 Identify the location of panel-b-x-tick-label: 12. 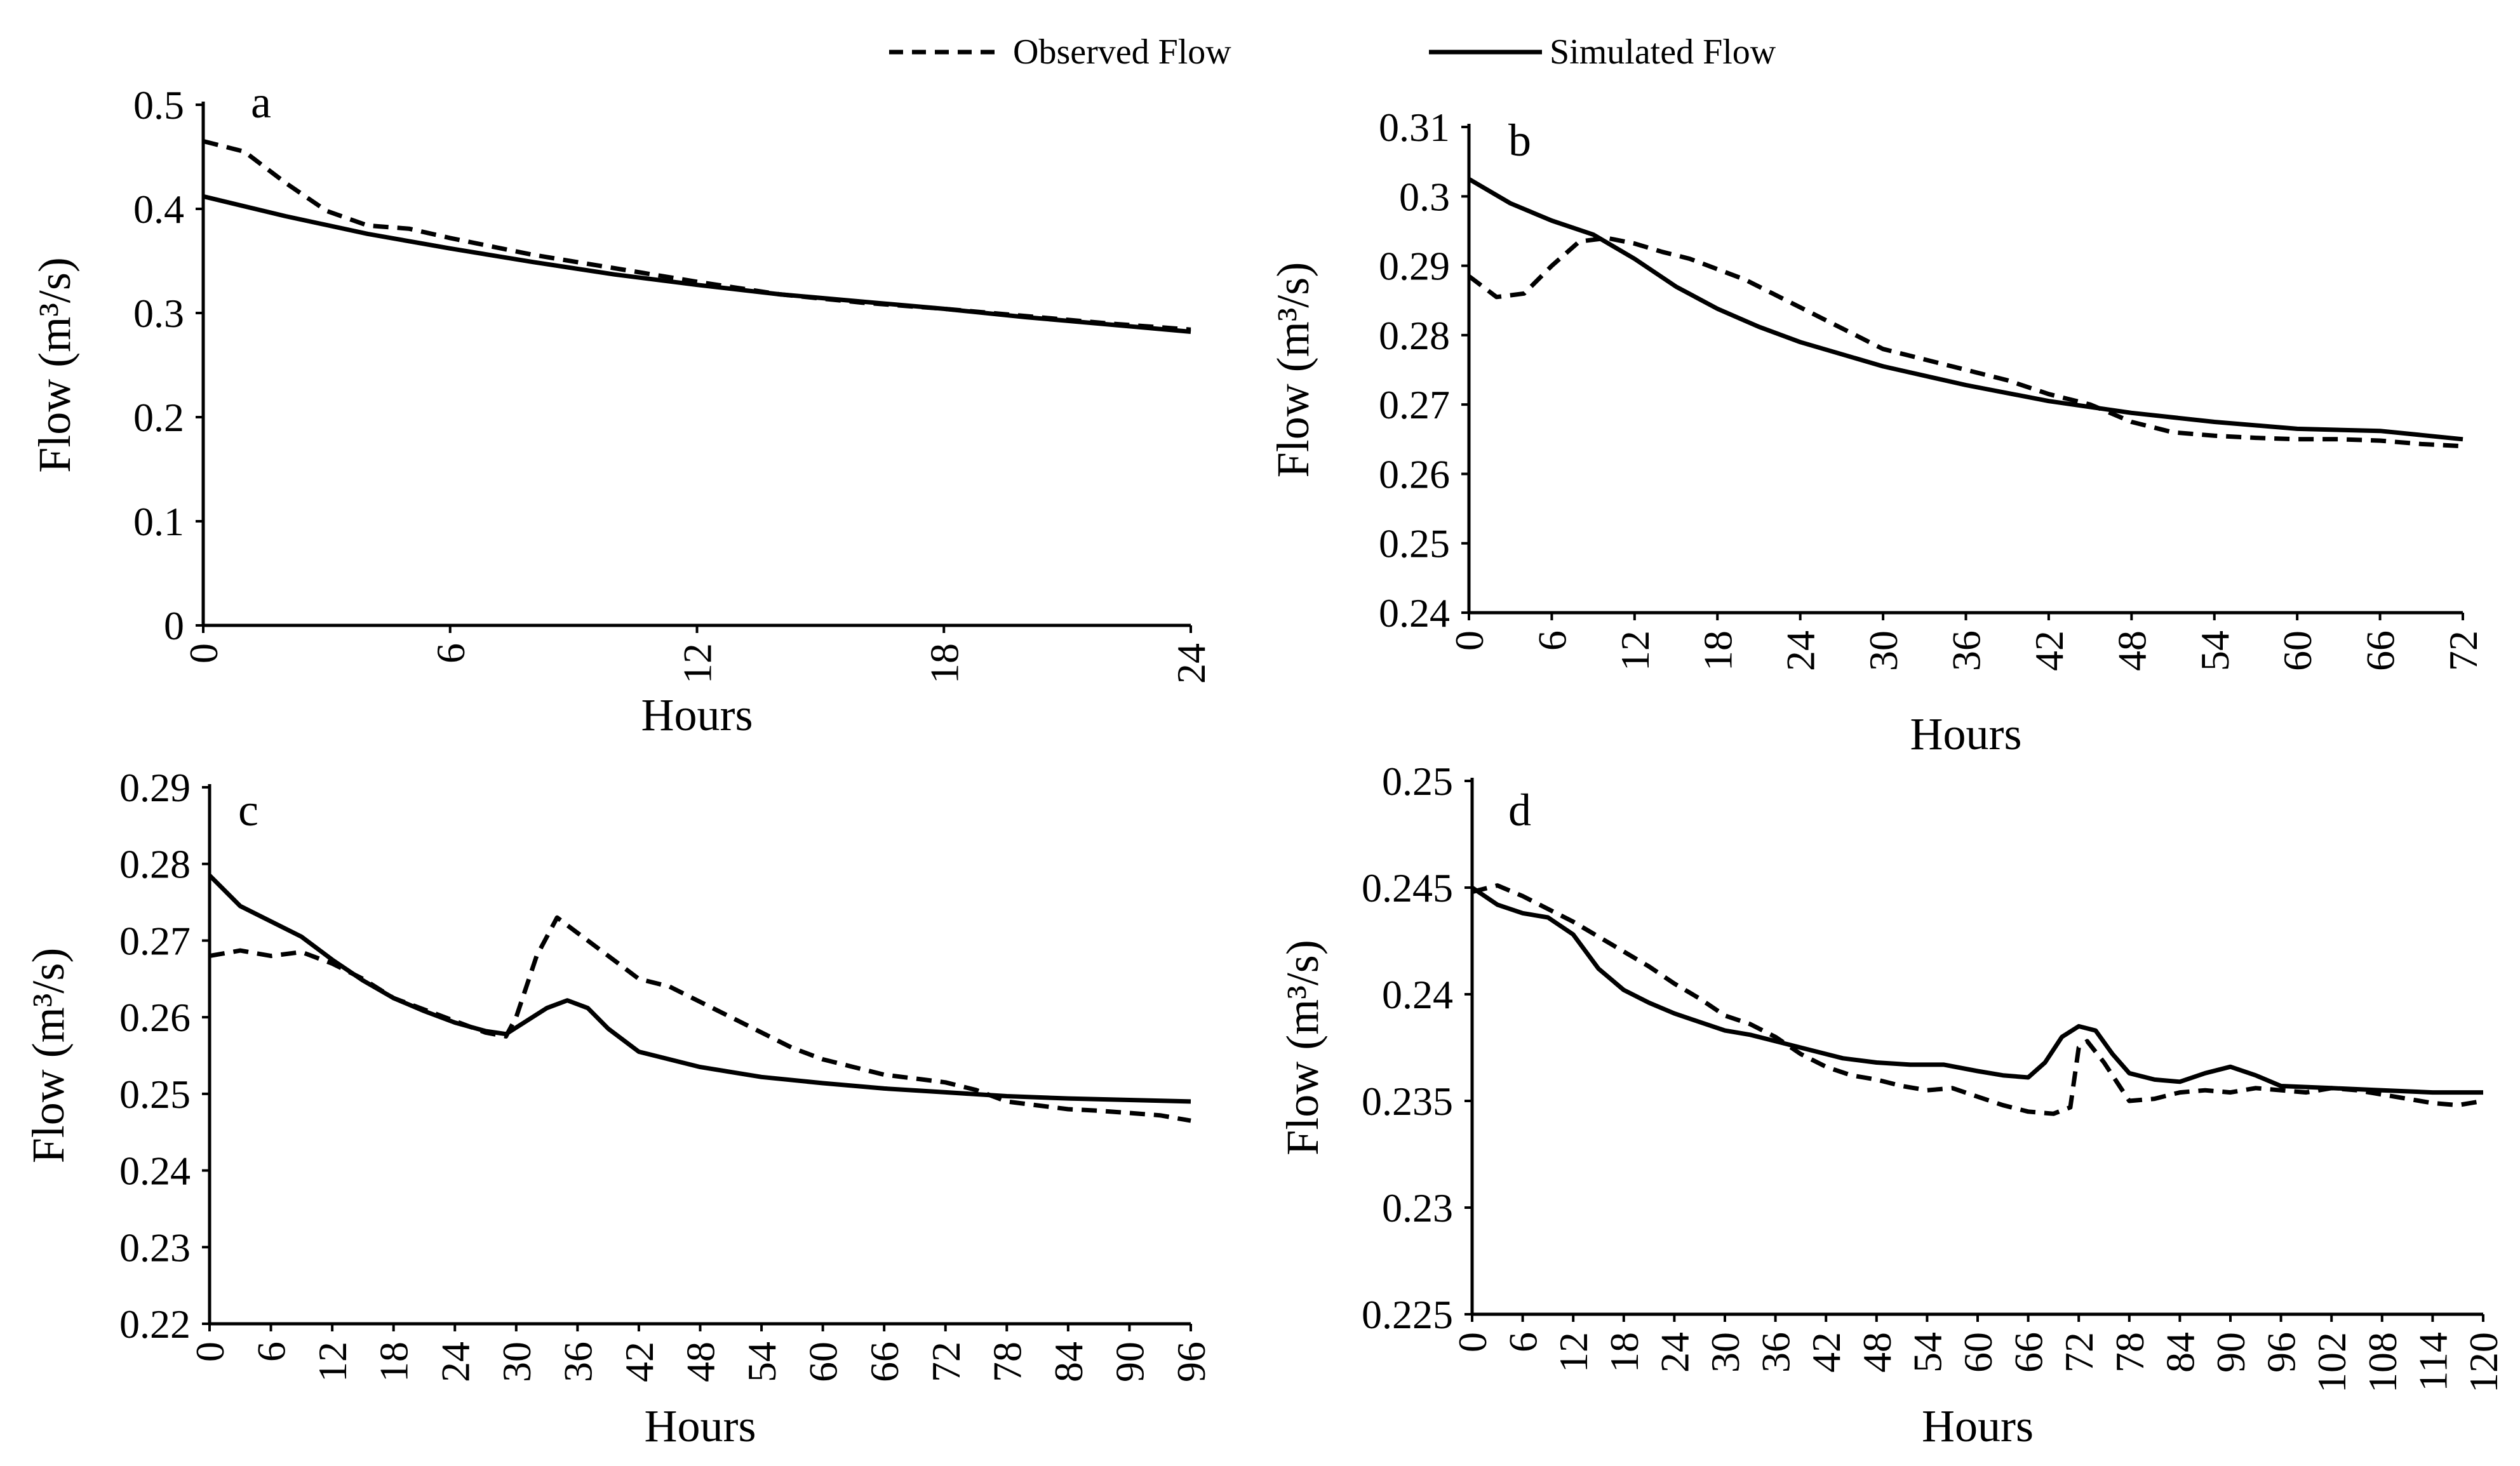
(1635, 650).